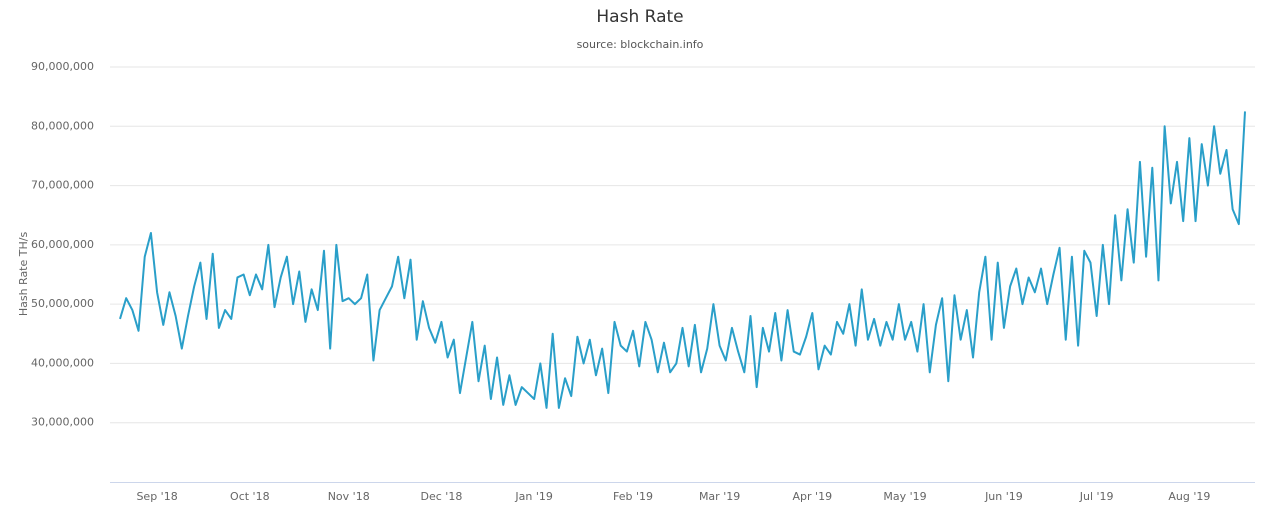  I want to click on x-tick-label: Feb '19, so click(633, 496).